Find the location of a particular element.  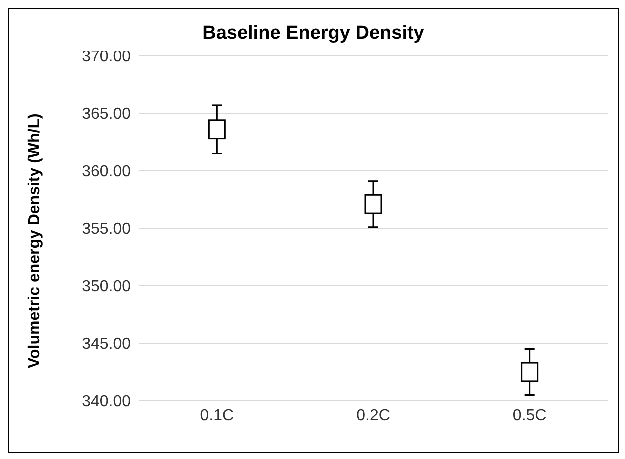

chart-title: Baseline Energy Density is located at coordinates (313, 33).